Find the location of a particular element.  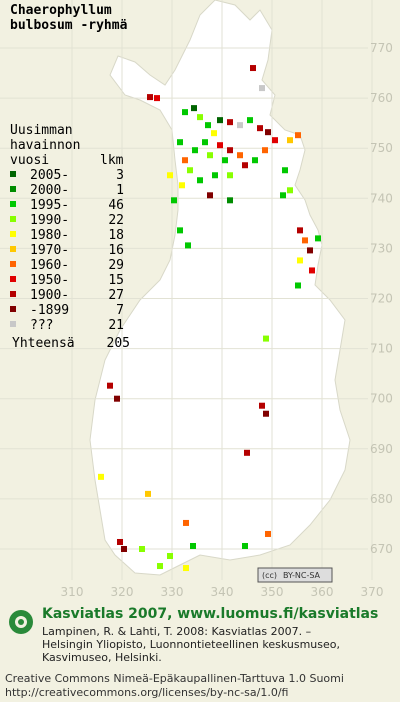

legend-count: 15 is located at coordinates (116, 280).